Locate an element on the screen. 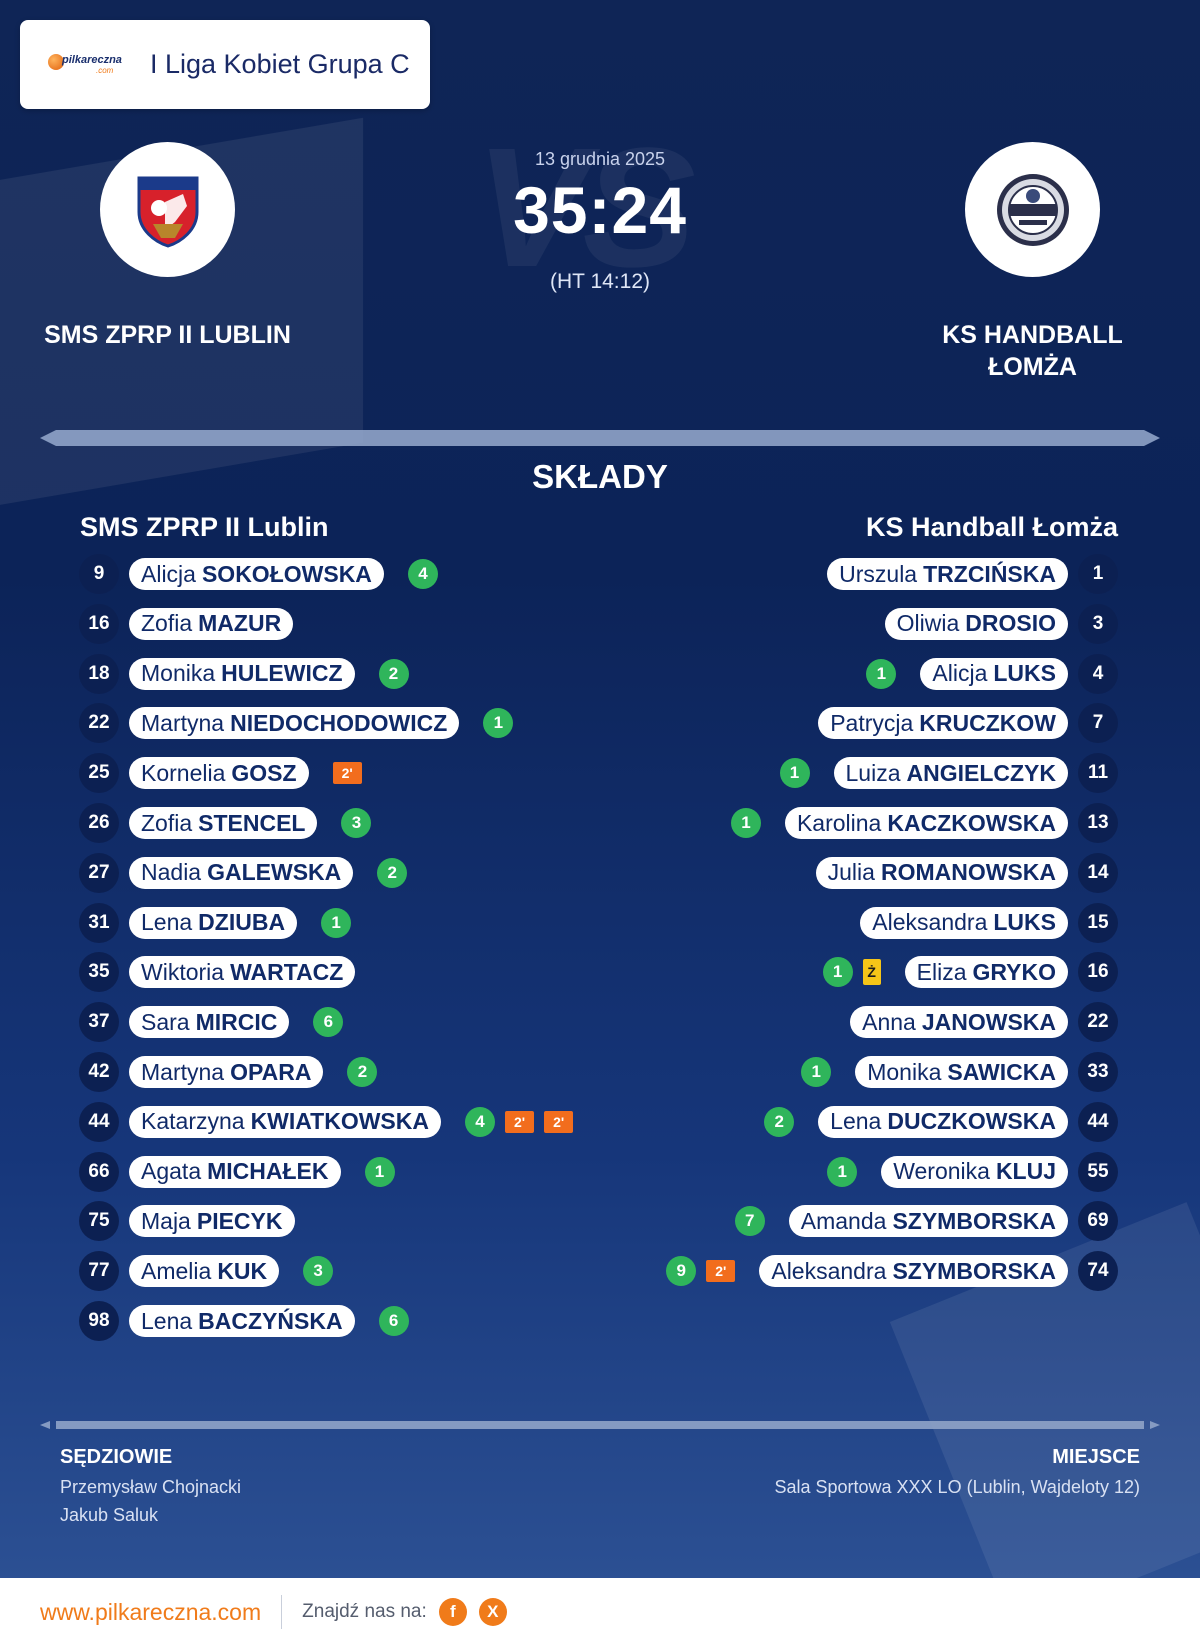 The width and height of the screenshot is (1200, 1646). player-name-pill: Monika SAWICKA is located at coordinates (961, 1072).